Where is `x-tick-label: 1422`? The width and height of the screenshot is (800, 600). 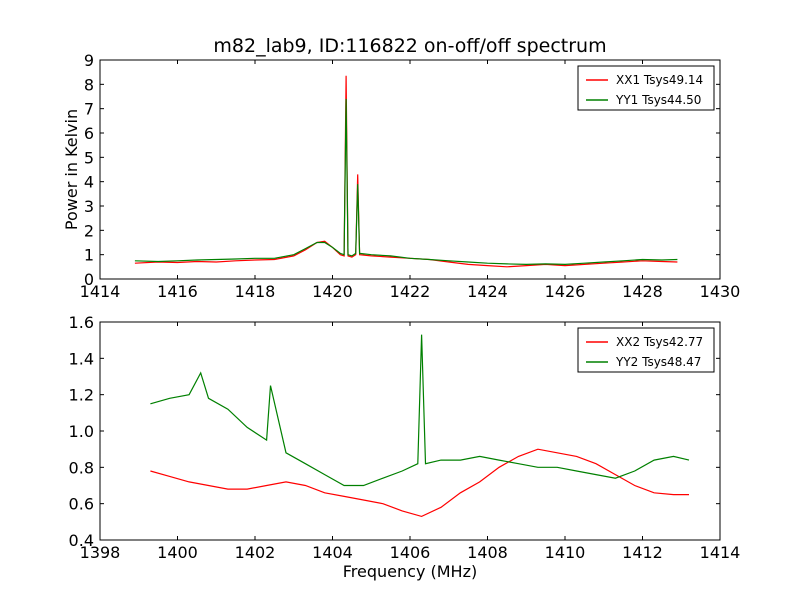
x-tick-label: 1422 is located at coordinates (410, 291).